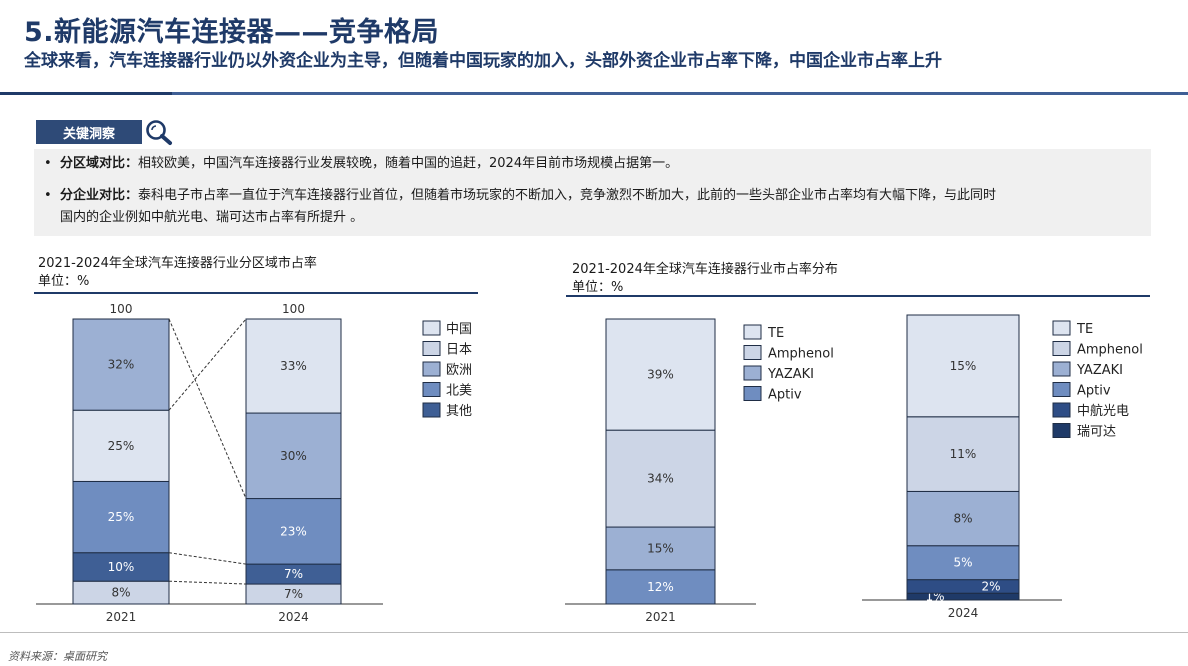  I want to click on bar-segment-Amphenol-2021, so click(660, 478).